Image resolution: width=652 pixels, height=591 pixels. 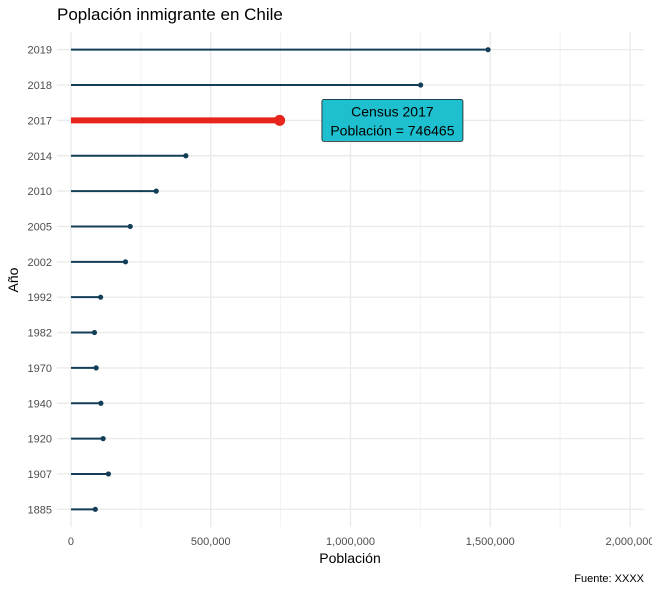 What do you see at coordinates (170, 14) in the screenshot?
I see `chart-title: Poplación inmigrante en Chile` at bounding box center [170, 14].